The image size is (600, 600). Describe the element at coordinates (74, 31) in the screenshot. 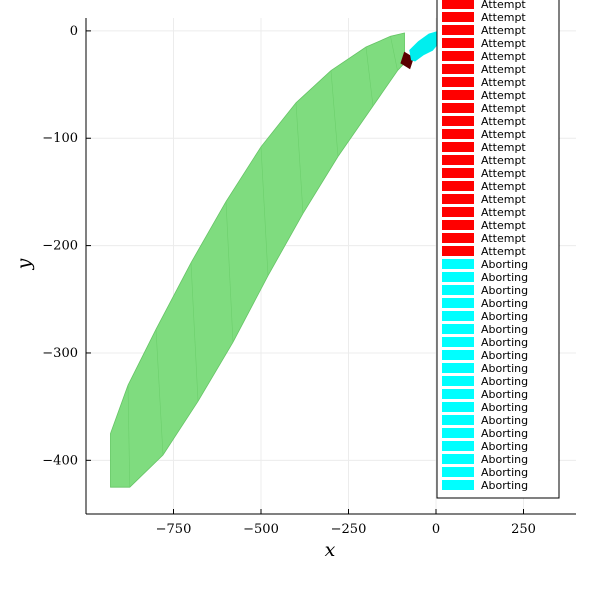

I see `y-tick-label: 0` at that location.